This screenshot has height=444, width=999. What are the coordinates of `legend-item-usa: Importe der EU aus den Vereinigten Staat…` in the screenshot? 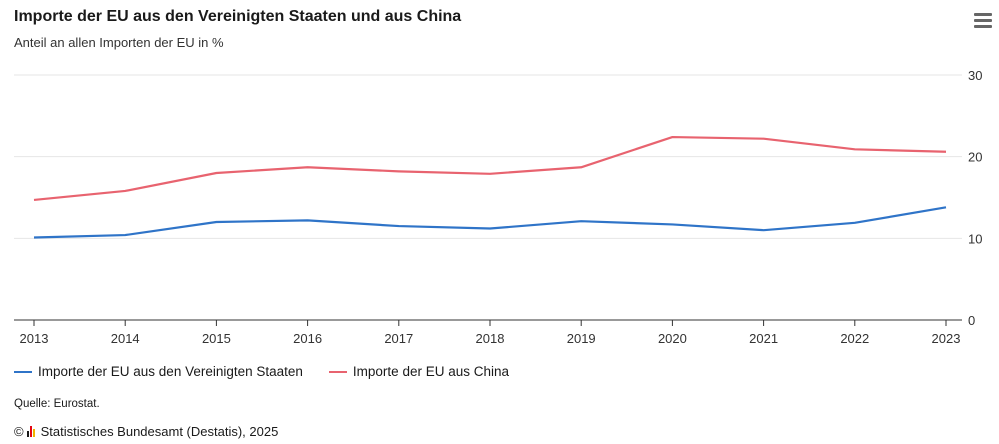 It's located at (158, 371).